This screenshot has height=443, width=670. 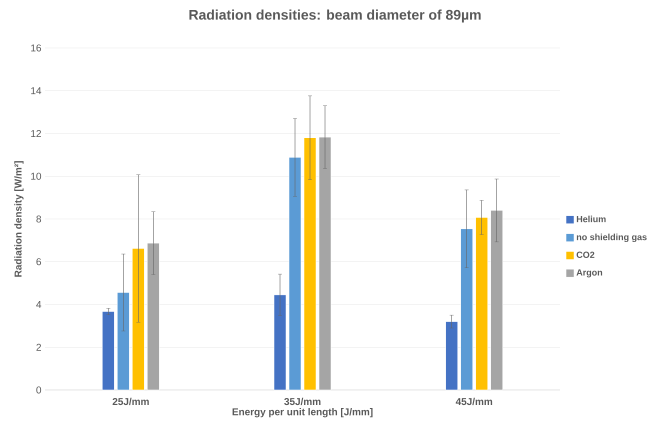 I want to click on x-tick-label: 25J/mm, so click(x=130, y=402).